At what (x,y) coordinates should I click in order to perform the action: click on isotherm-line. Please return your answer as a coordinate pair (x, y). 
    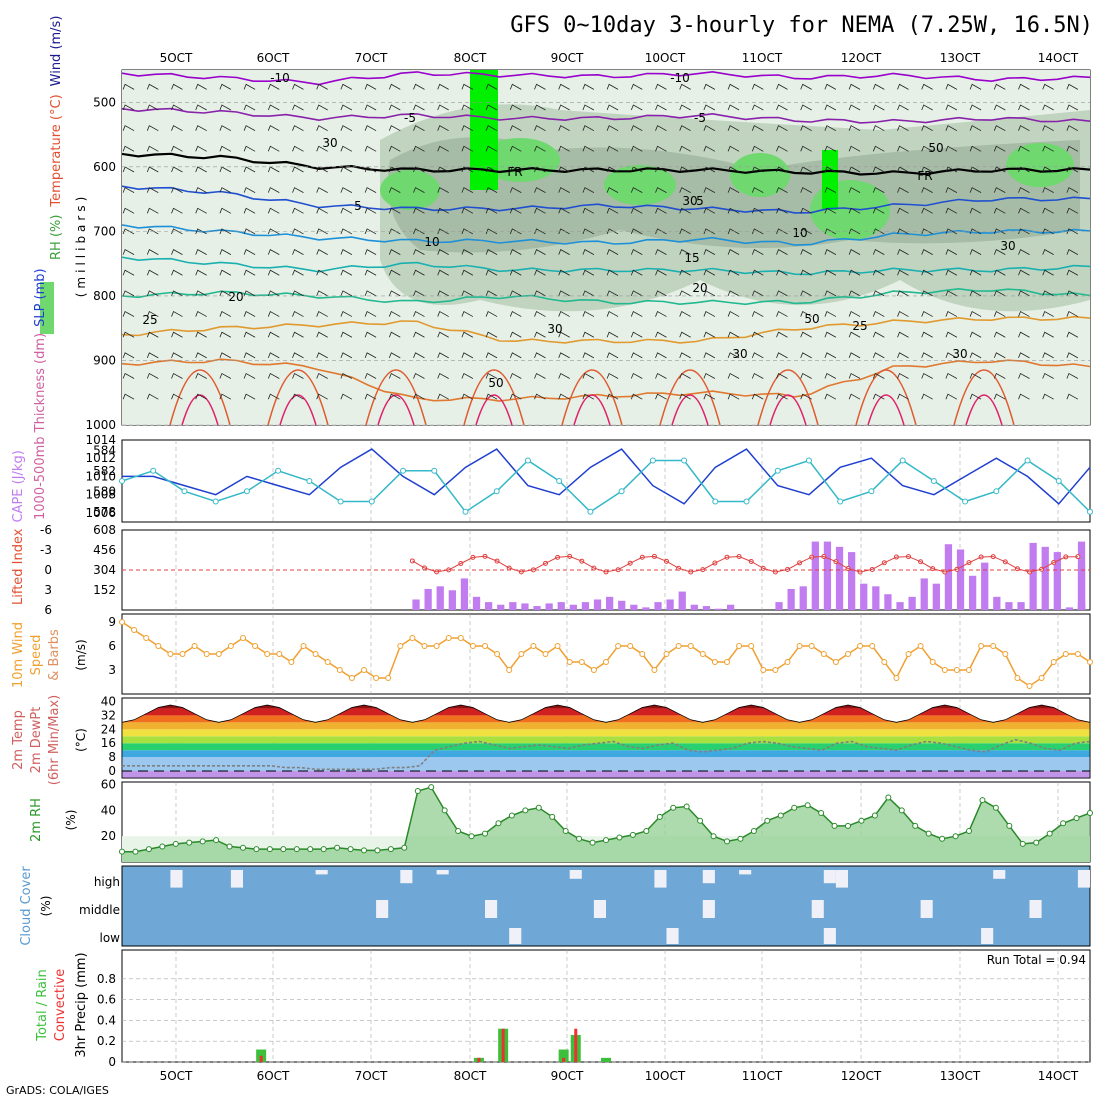
    Looking at the image, I should click on (606, 164).